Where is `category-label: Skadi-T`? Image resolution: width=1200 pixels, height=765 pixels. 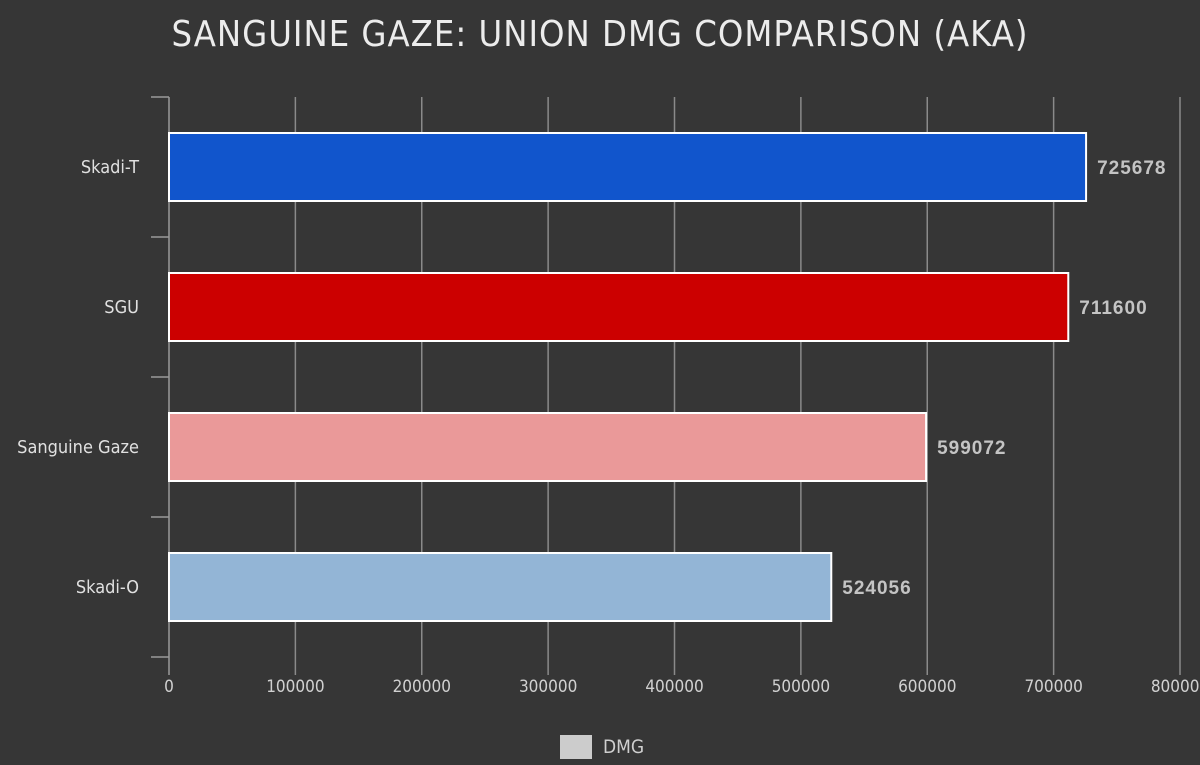
category-label: Skadi-T is located at coordinates (110, 167).